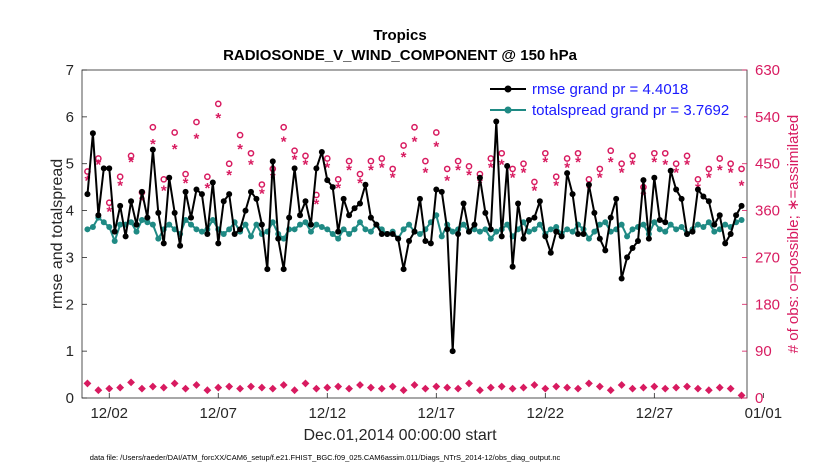  I want to click on y-right-tick-label: 630, so click(767, 70).